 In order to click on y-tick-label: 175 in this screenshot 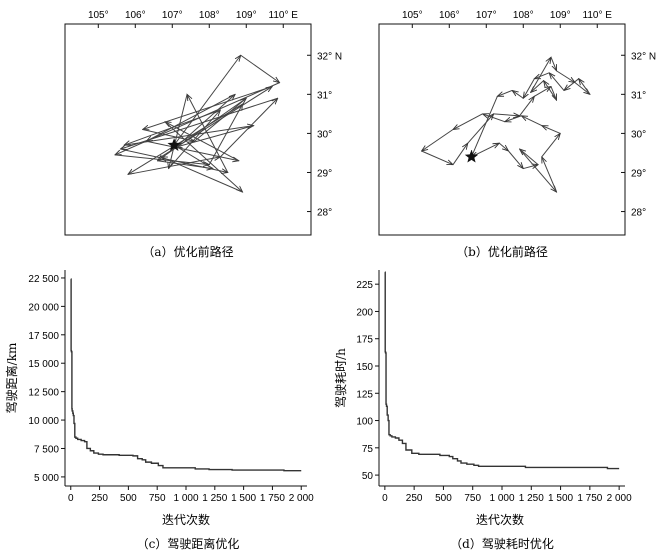, I will do `click(364, 340)`.